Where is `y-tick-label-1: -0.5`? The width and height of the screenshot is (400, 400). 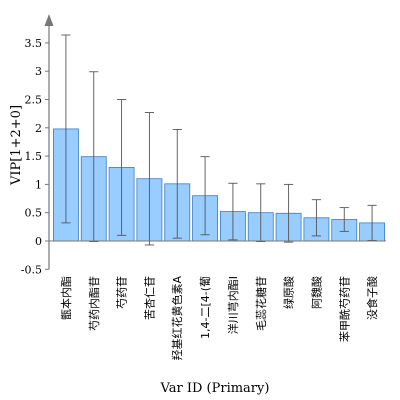 y-tick-label-1: -0.5 is located at coordinates (31, 269).